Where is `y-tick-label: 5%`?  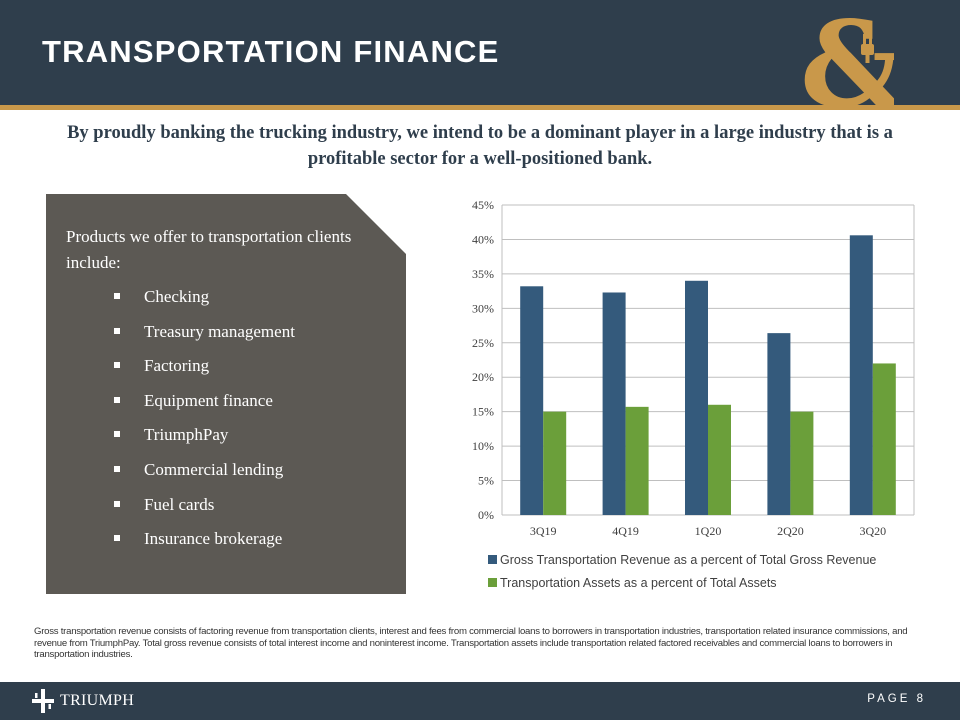 y-tick-label: 5% is located at coordinates (486, 481).